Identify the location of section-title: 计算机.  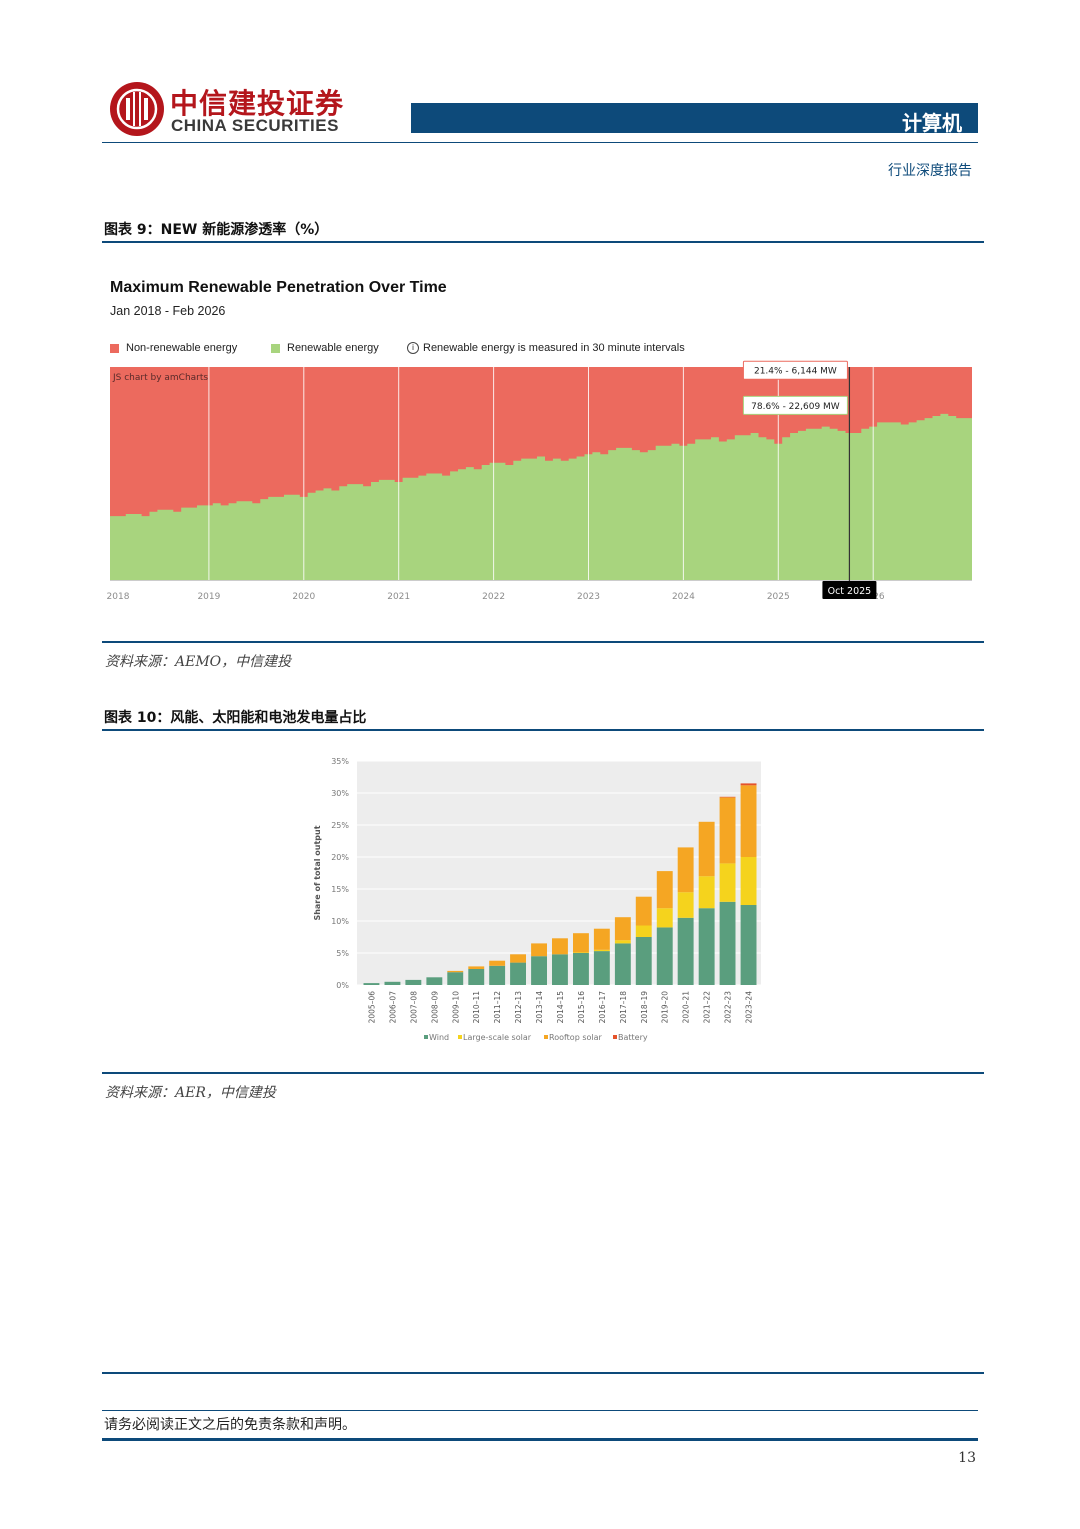
(932, 123).